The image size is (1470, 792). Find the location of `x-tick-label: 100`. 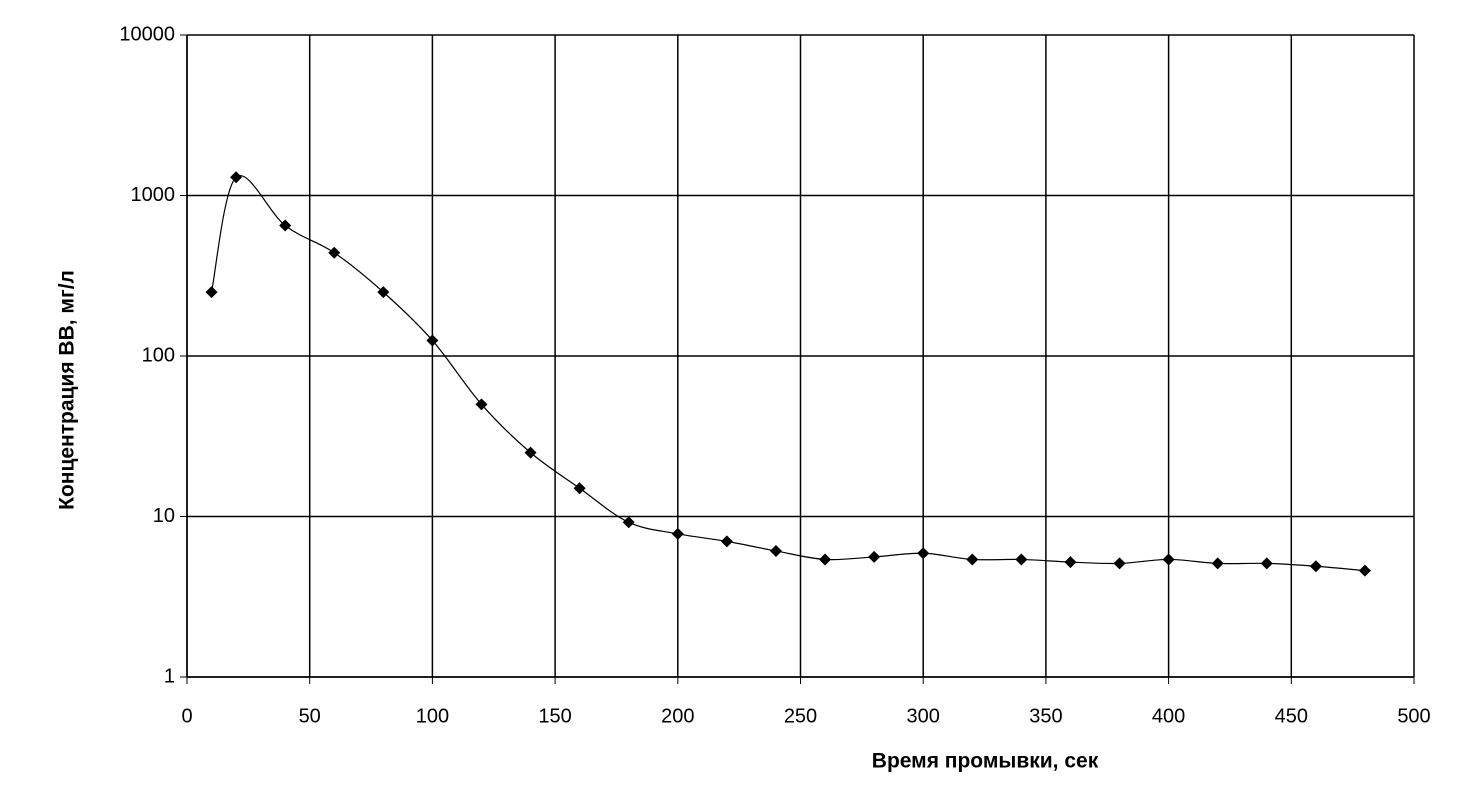

x-tick-label: 100 is located at coordinates (432, 716).